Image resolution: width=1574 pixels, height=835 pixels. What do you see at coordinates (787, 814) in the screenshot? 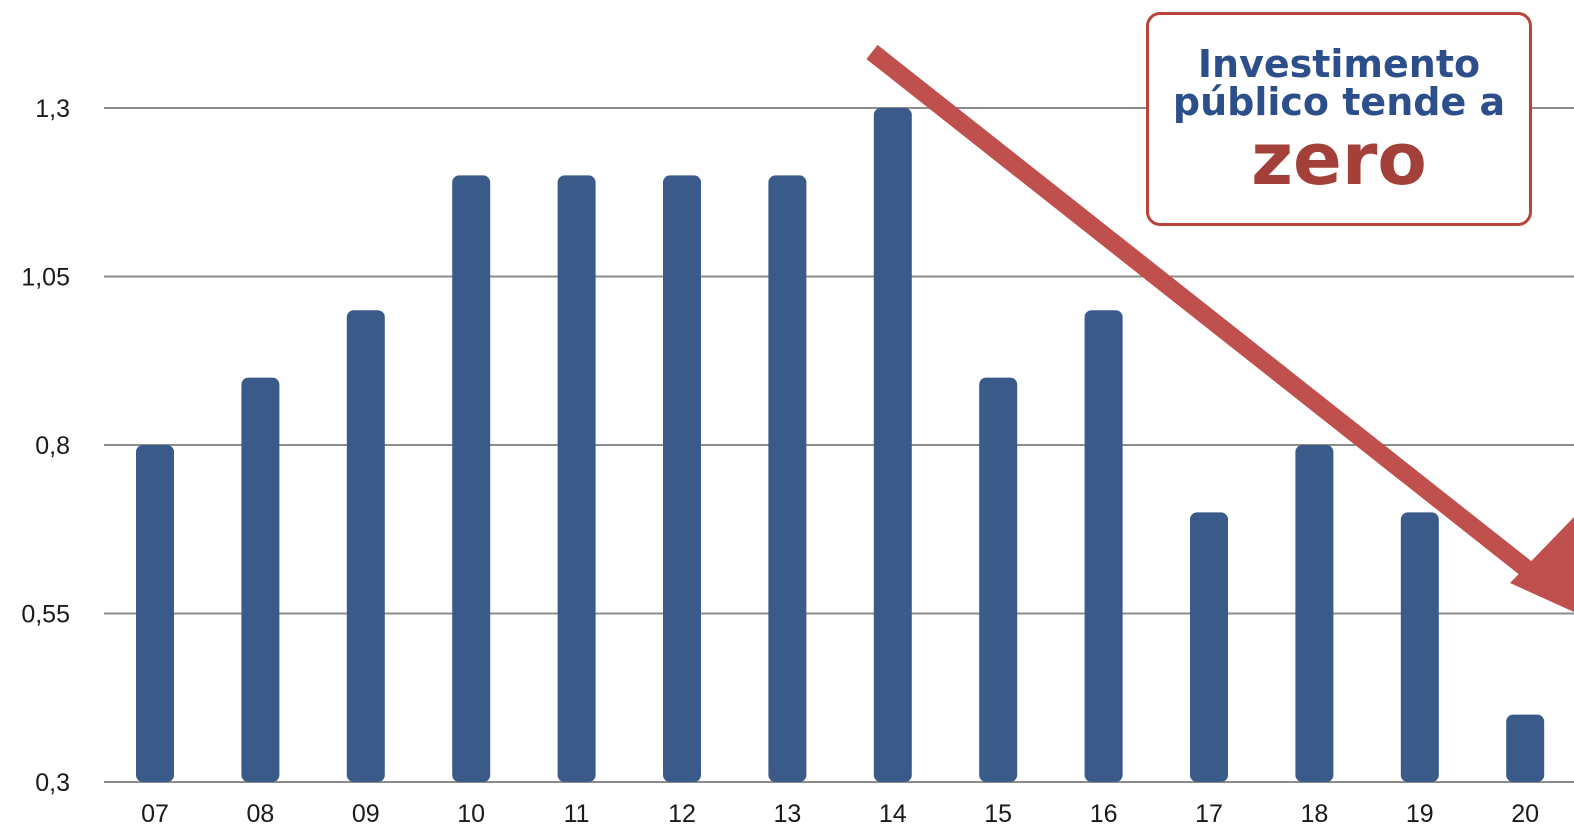
I see `x-tick-label: 13` at bounding box center [787, 814].